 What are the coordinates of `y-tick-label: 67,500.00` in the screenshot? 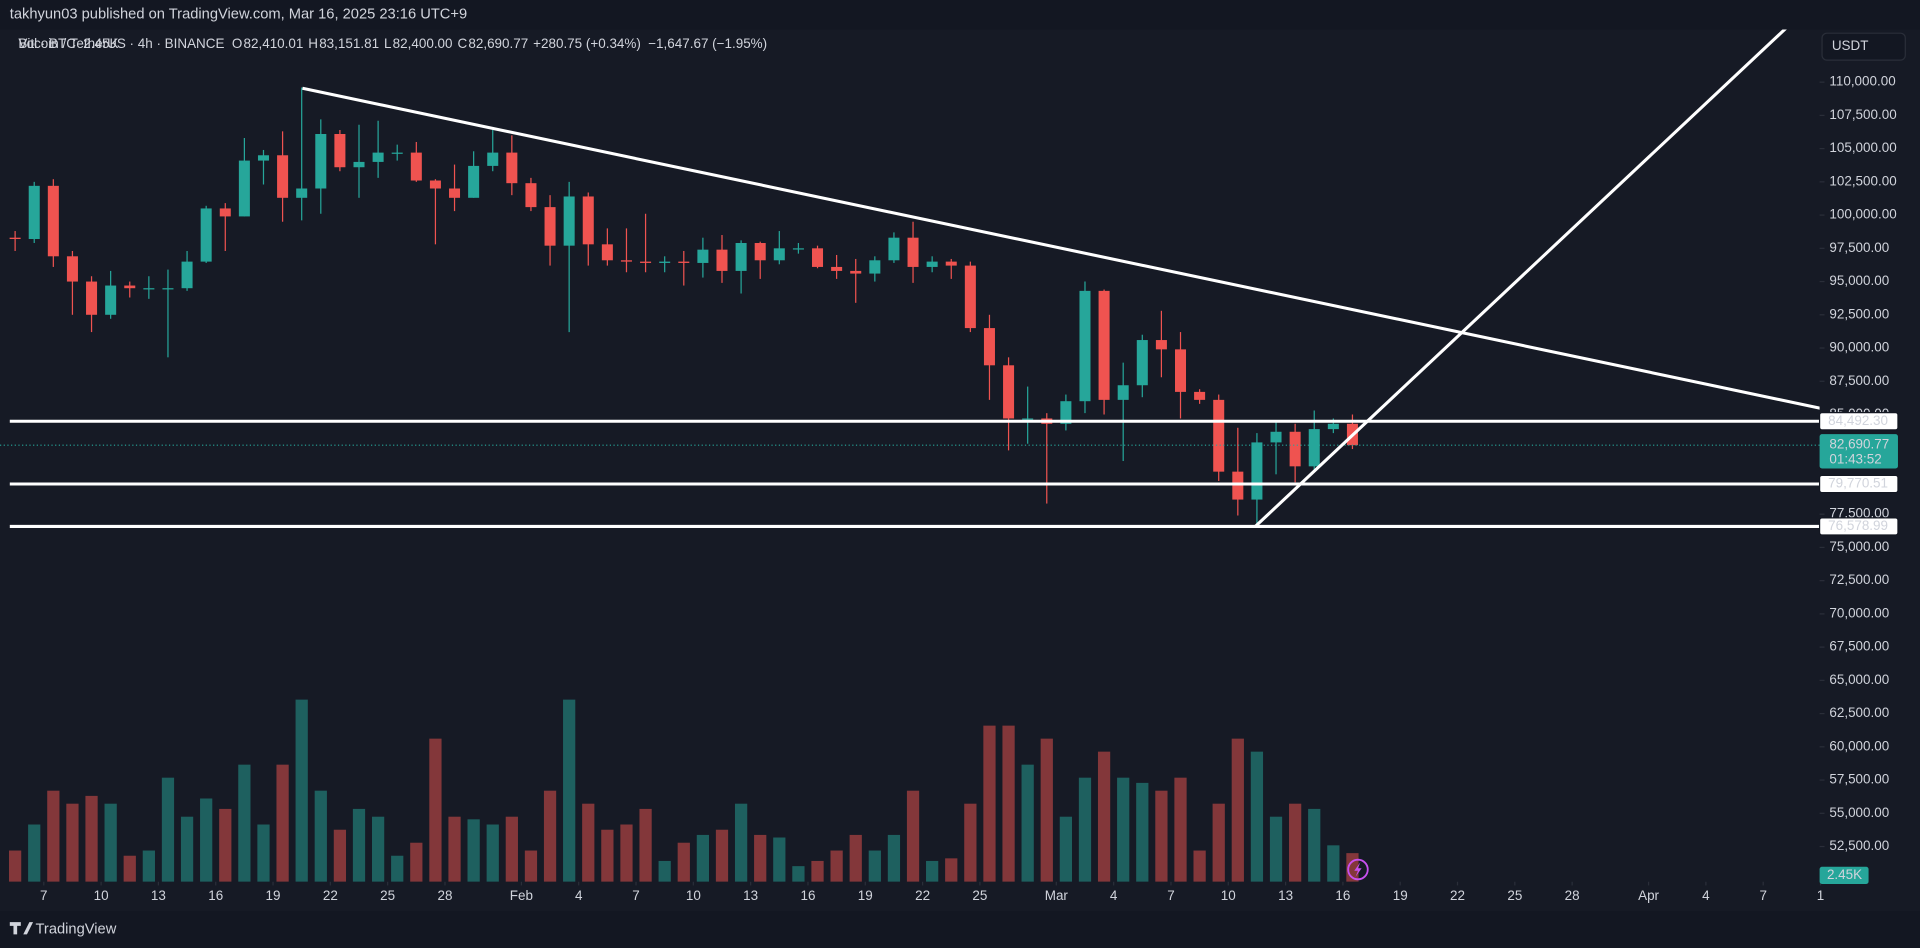 It's located at (1859, 646).